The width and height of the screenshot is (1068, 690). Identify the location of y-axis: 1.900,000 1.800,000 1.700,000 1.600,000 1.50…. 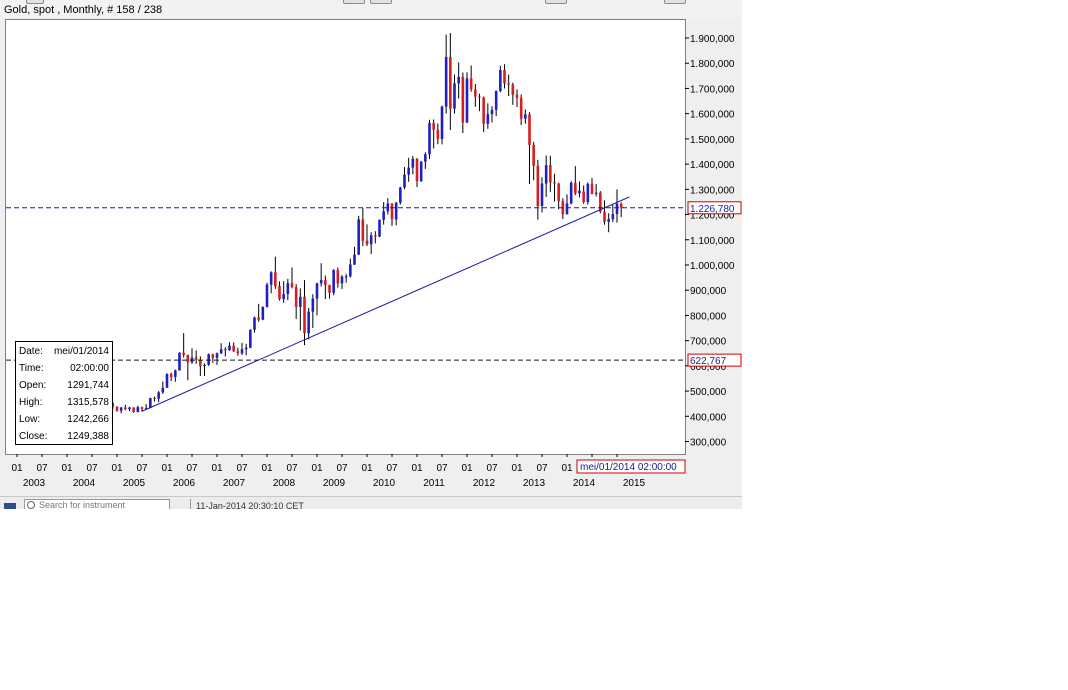
(710, 241).